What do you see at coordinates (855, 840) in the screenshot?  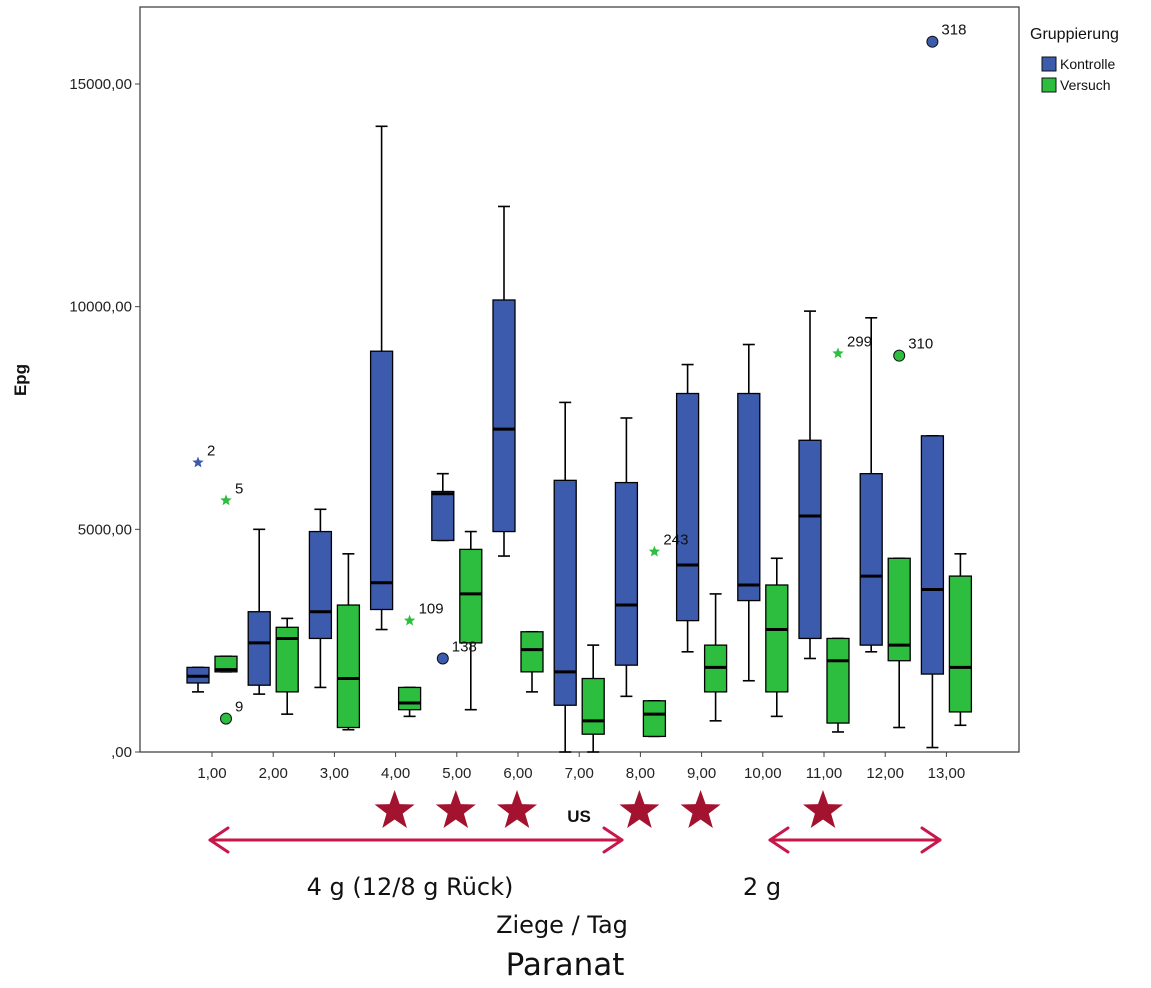 I see `arrow-right-2g` at bounding box center [855, 840].